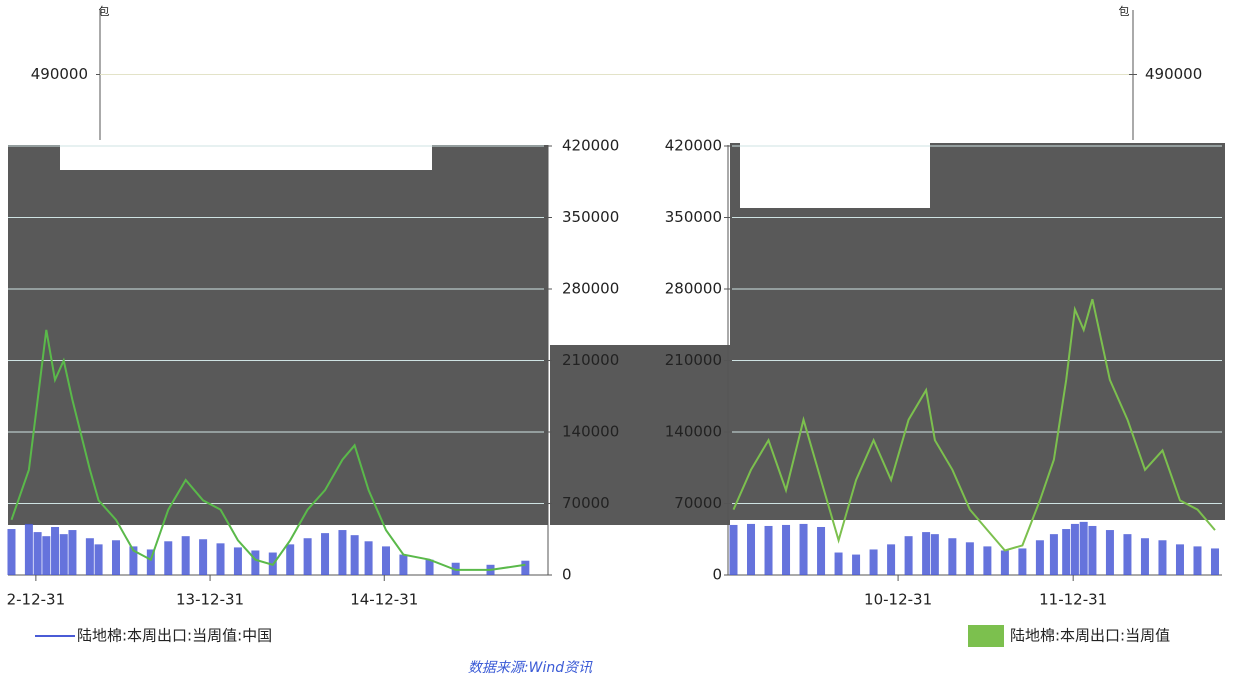  What do you see at coordinates (1090, 636) in the screenshot?
I see `legend-label: 陆地棉:本周出口:当周值` at bounding box center [1090, 636].